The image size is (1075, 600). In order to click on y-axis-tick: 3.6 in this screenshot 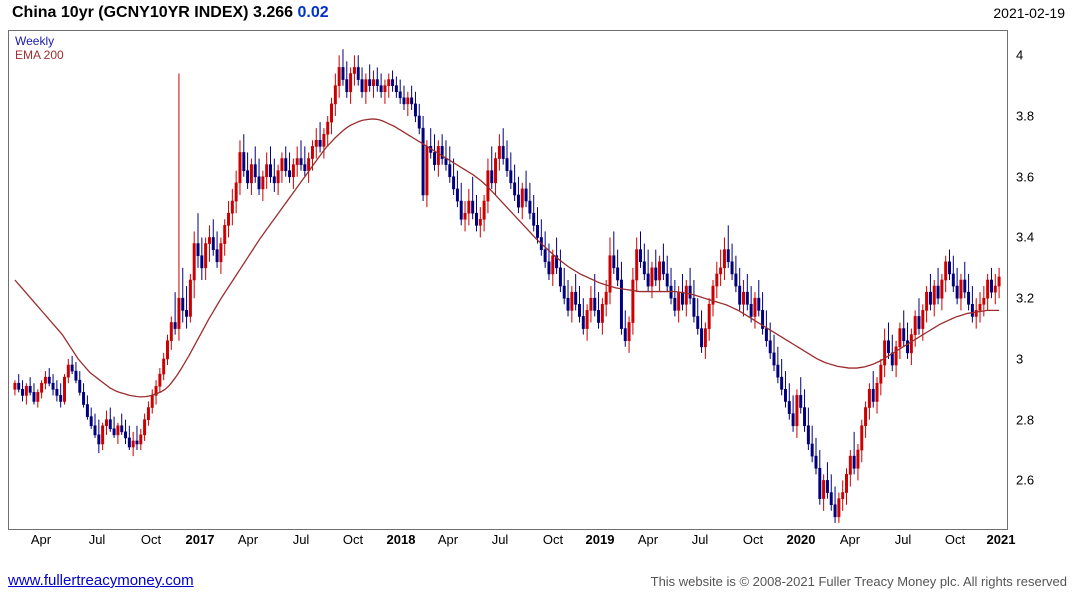, I will do `click(1025, 177)`.